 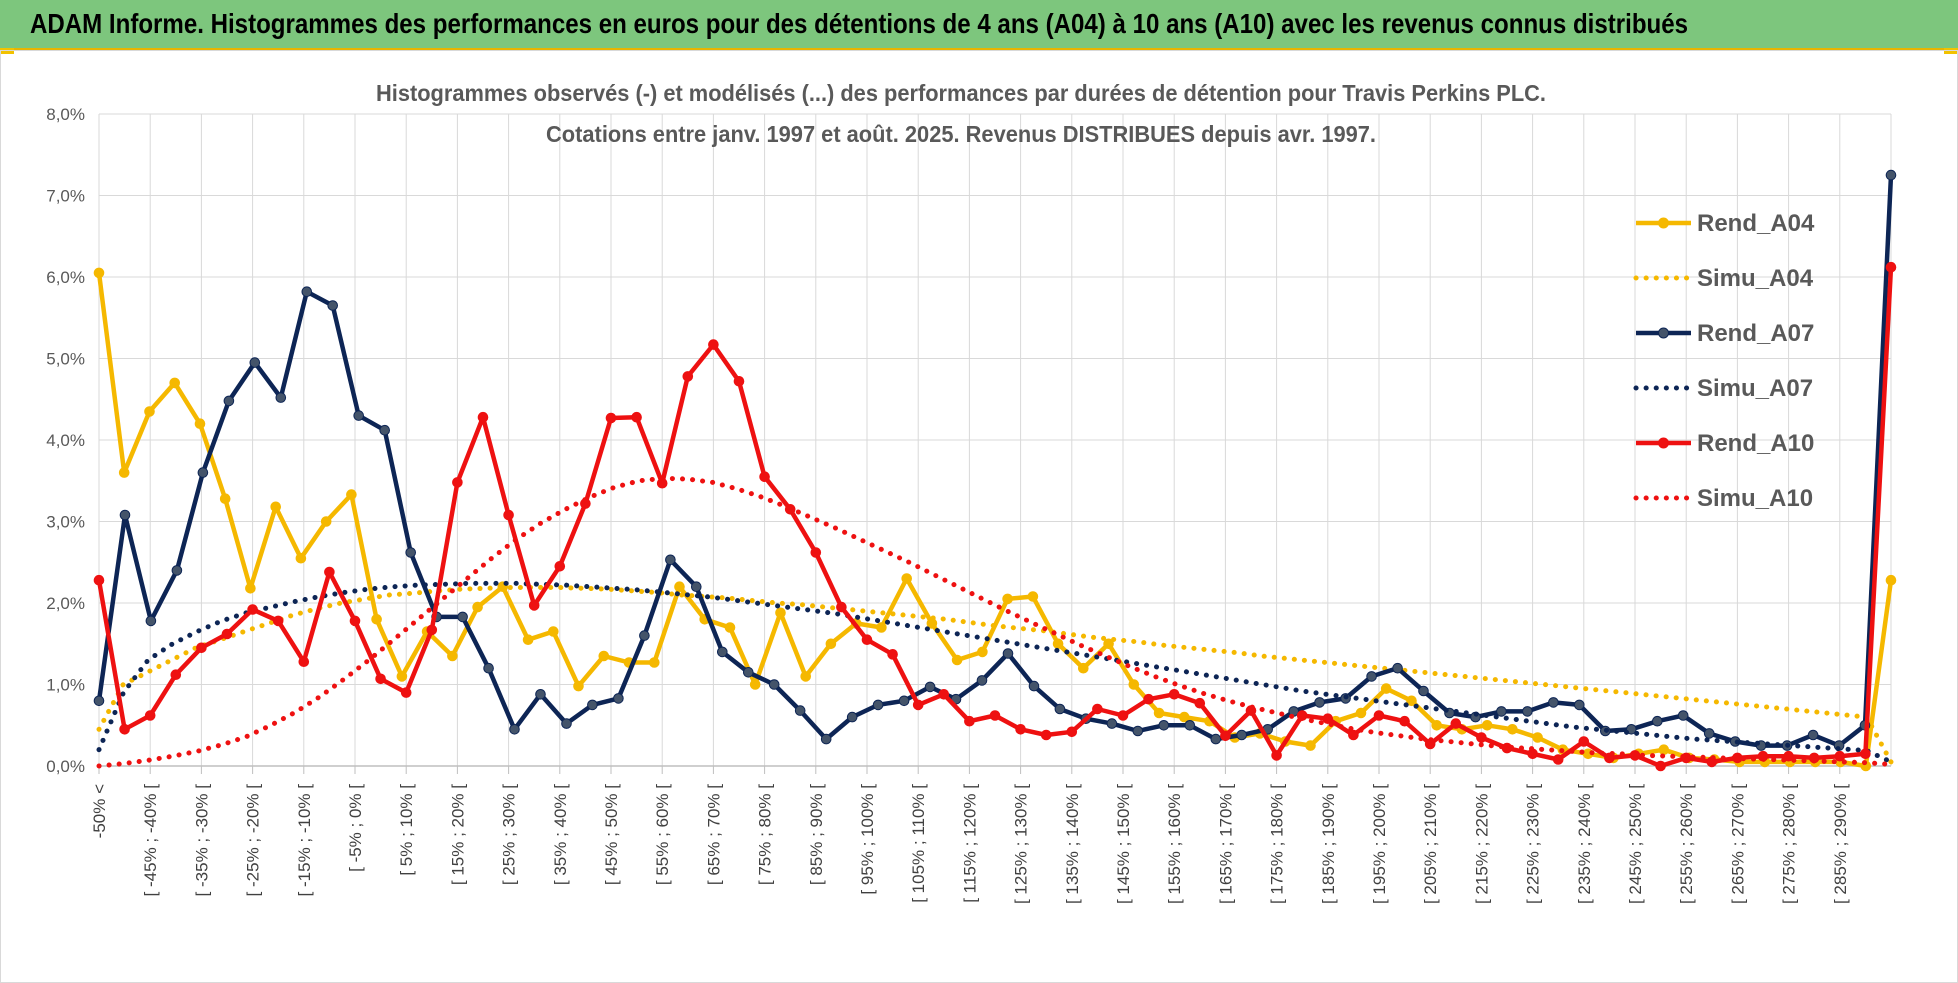 I want to click on x-tick-label: [ 15% ; 20% [, so click(x=457, y=834).